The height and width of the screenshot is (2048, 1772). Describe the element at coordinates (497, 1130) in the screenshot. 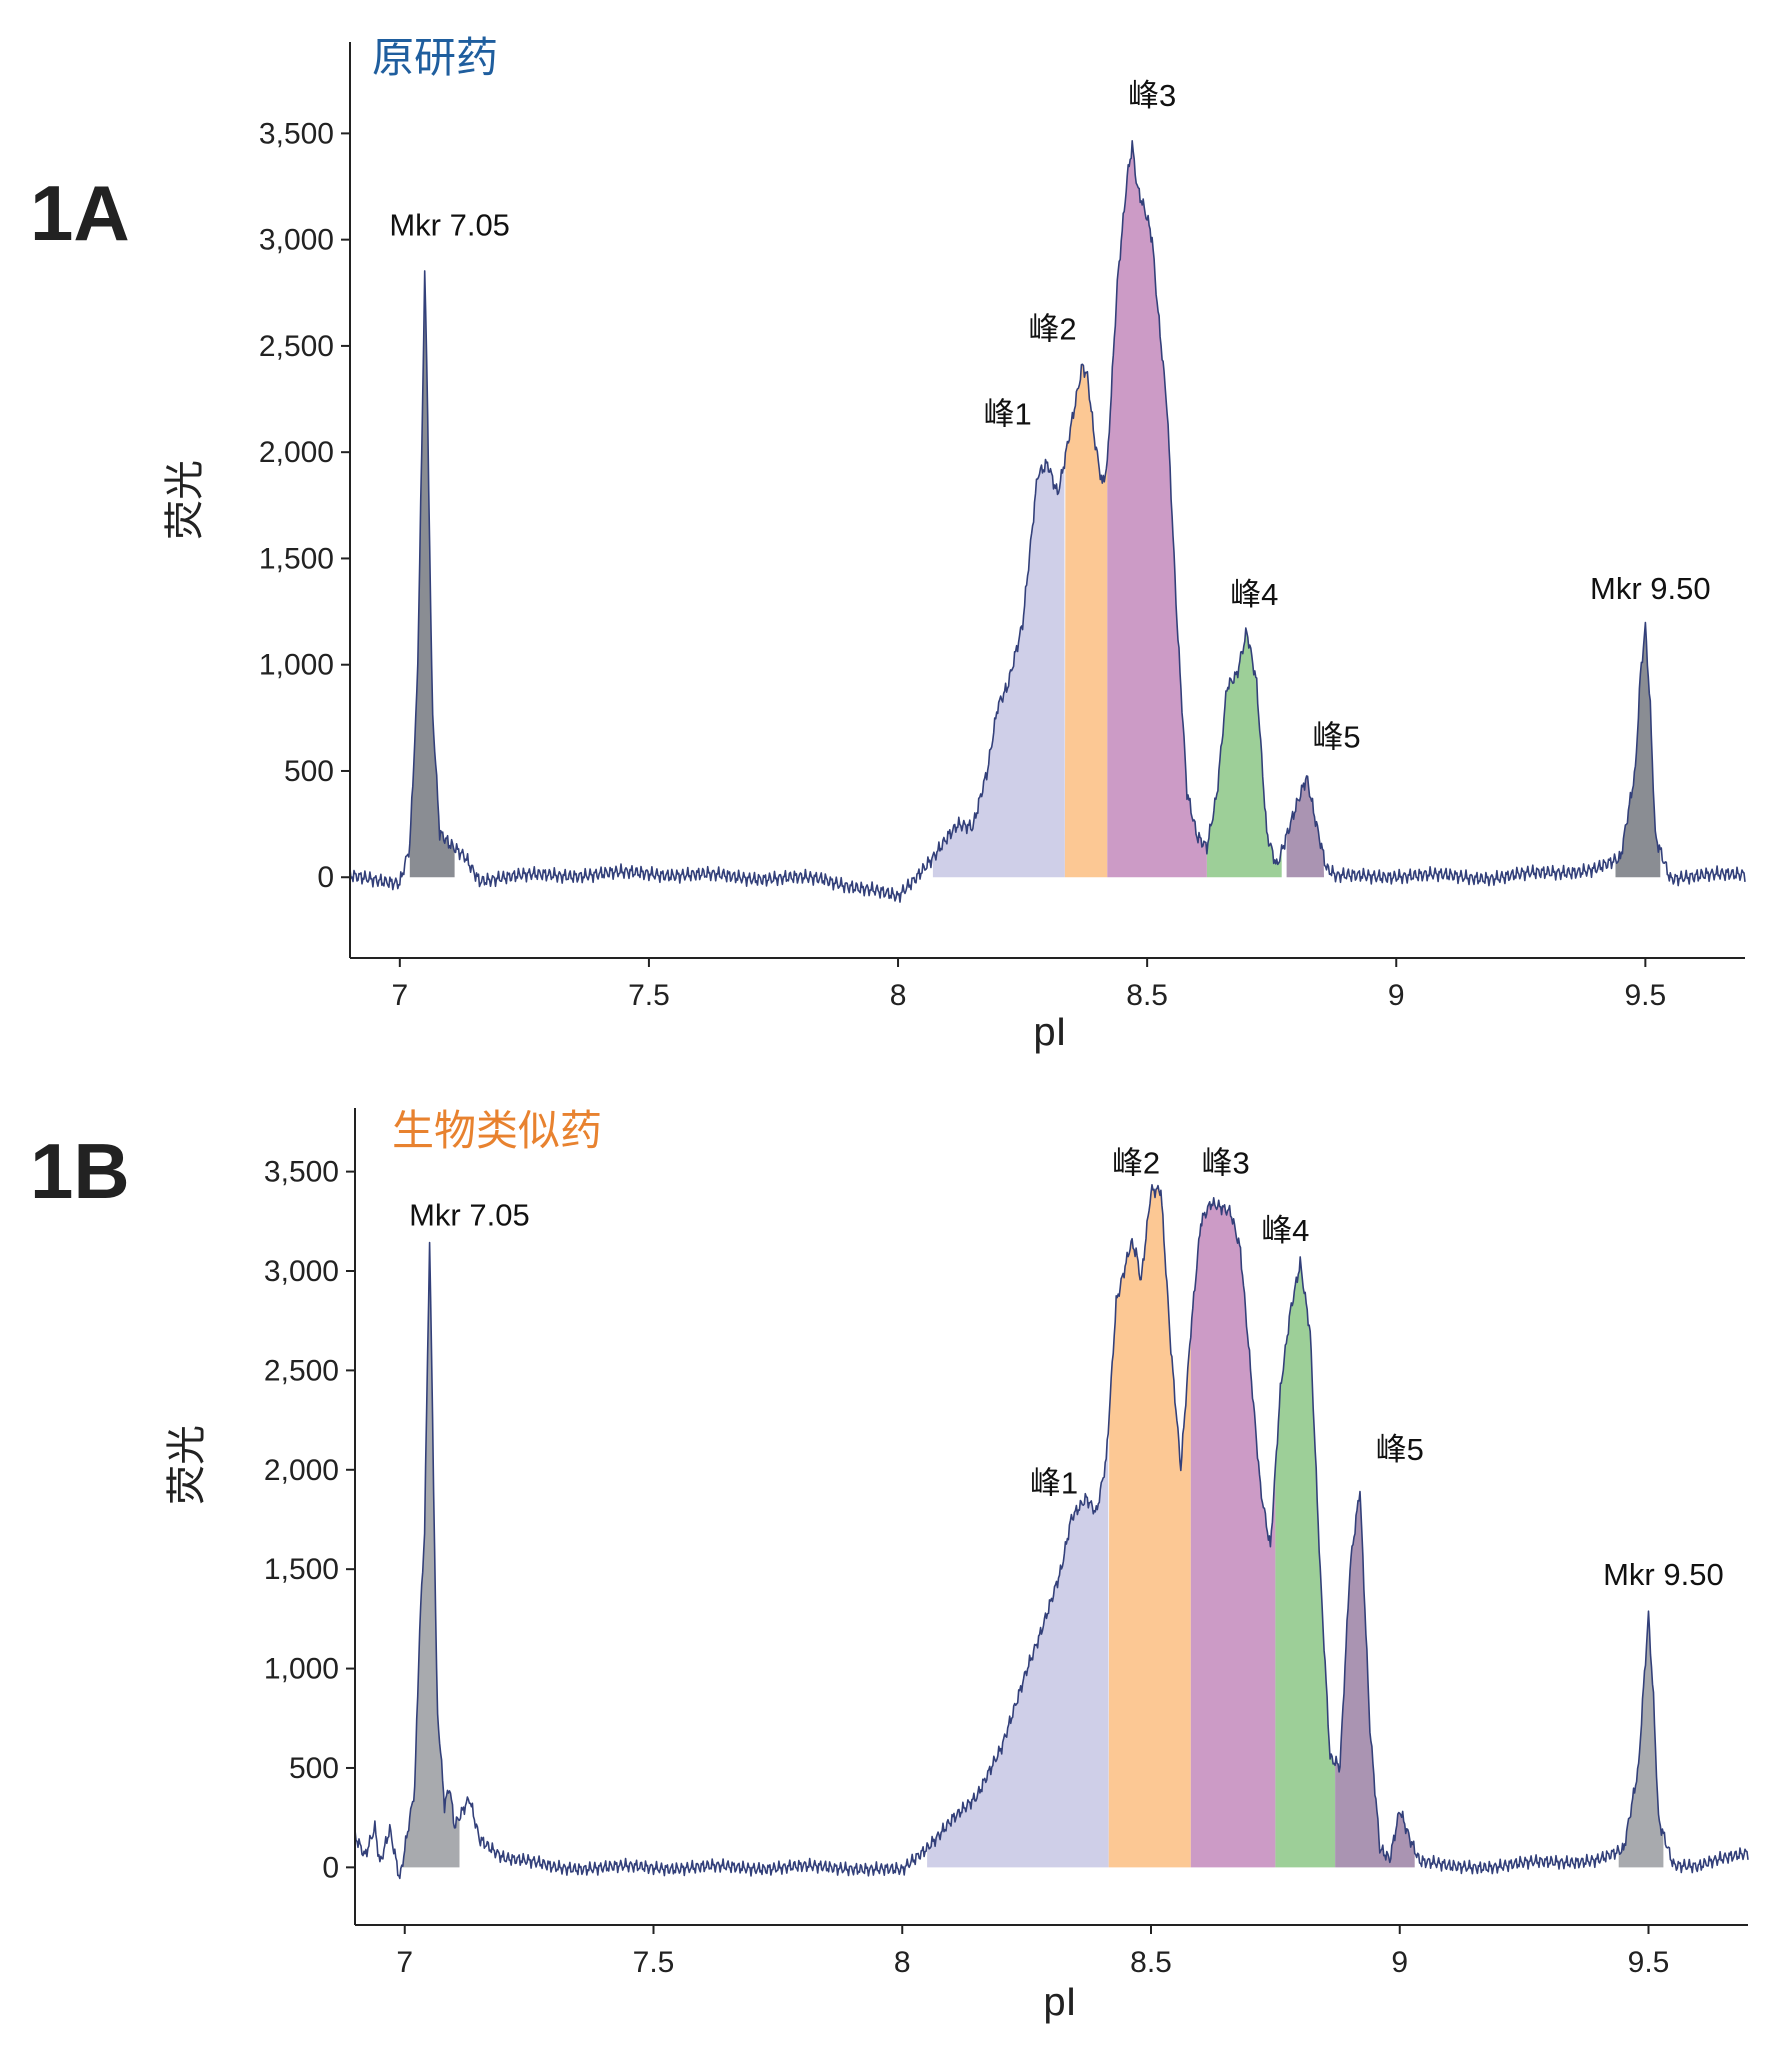

I see `chart-title: 生物类似药` at that location.